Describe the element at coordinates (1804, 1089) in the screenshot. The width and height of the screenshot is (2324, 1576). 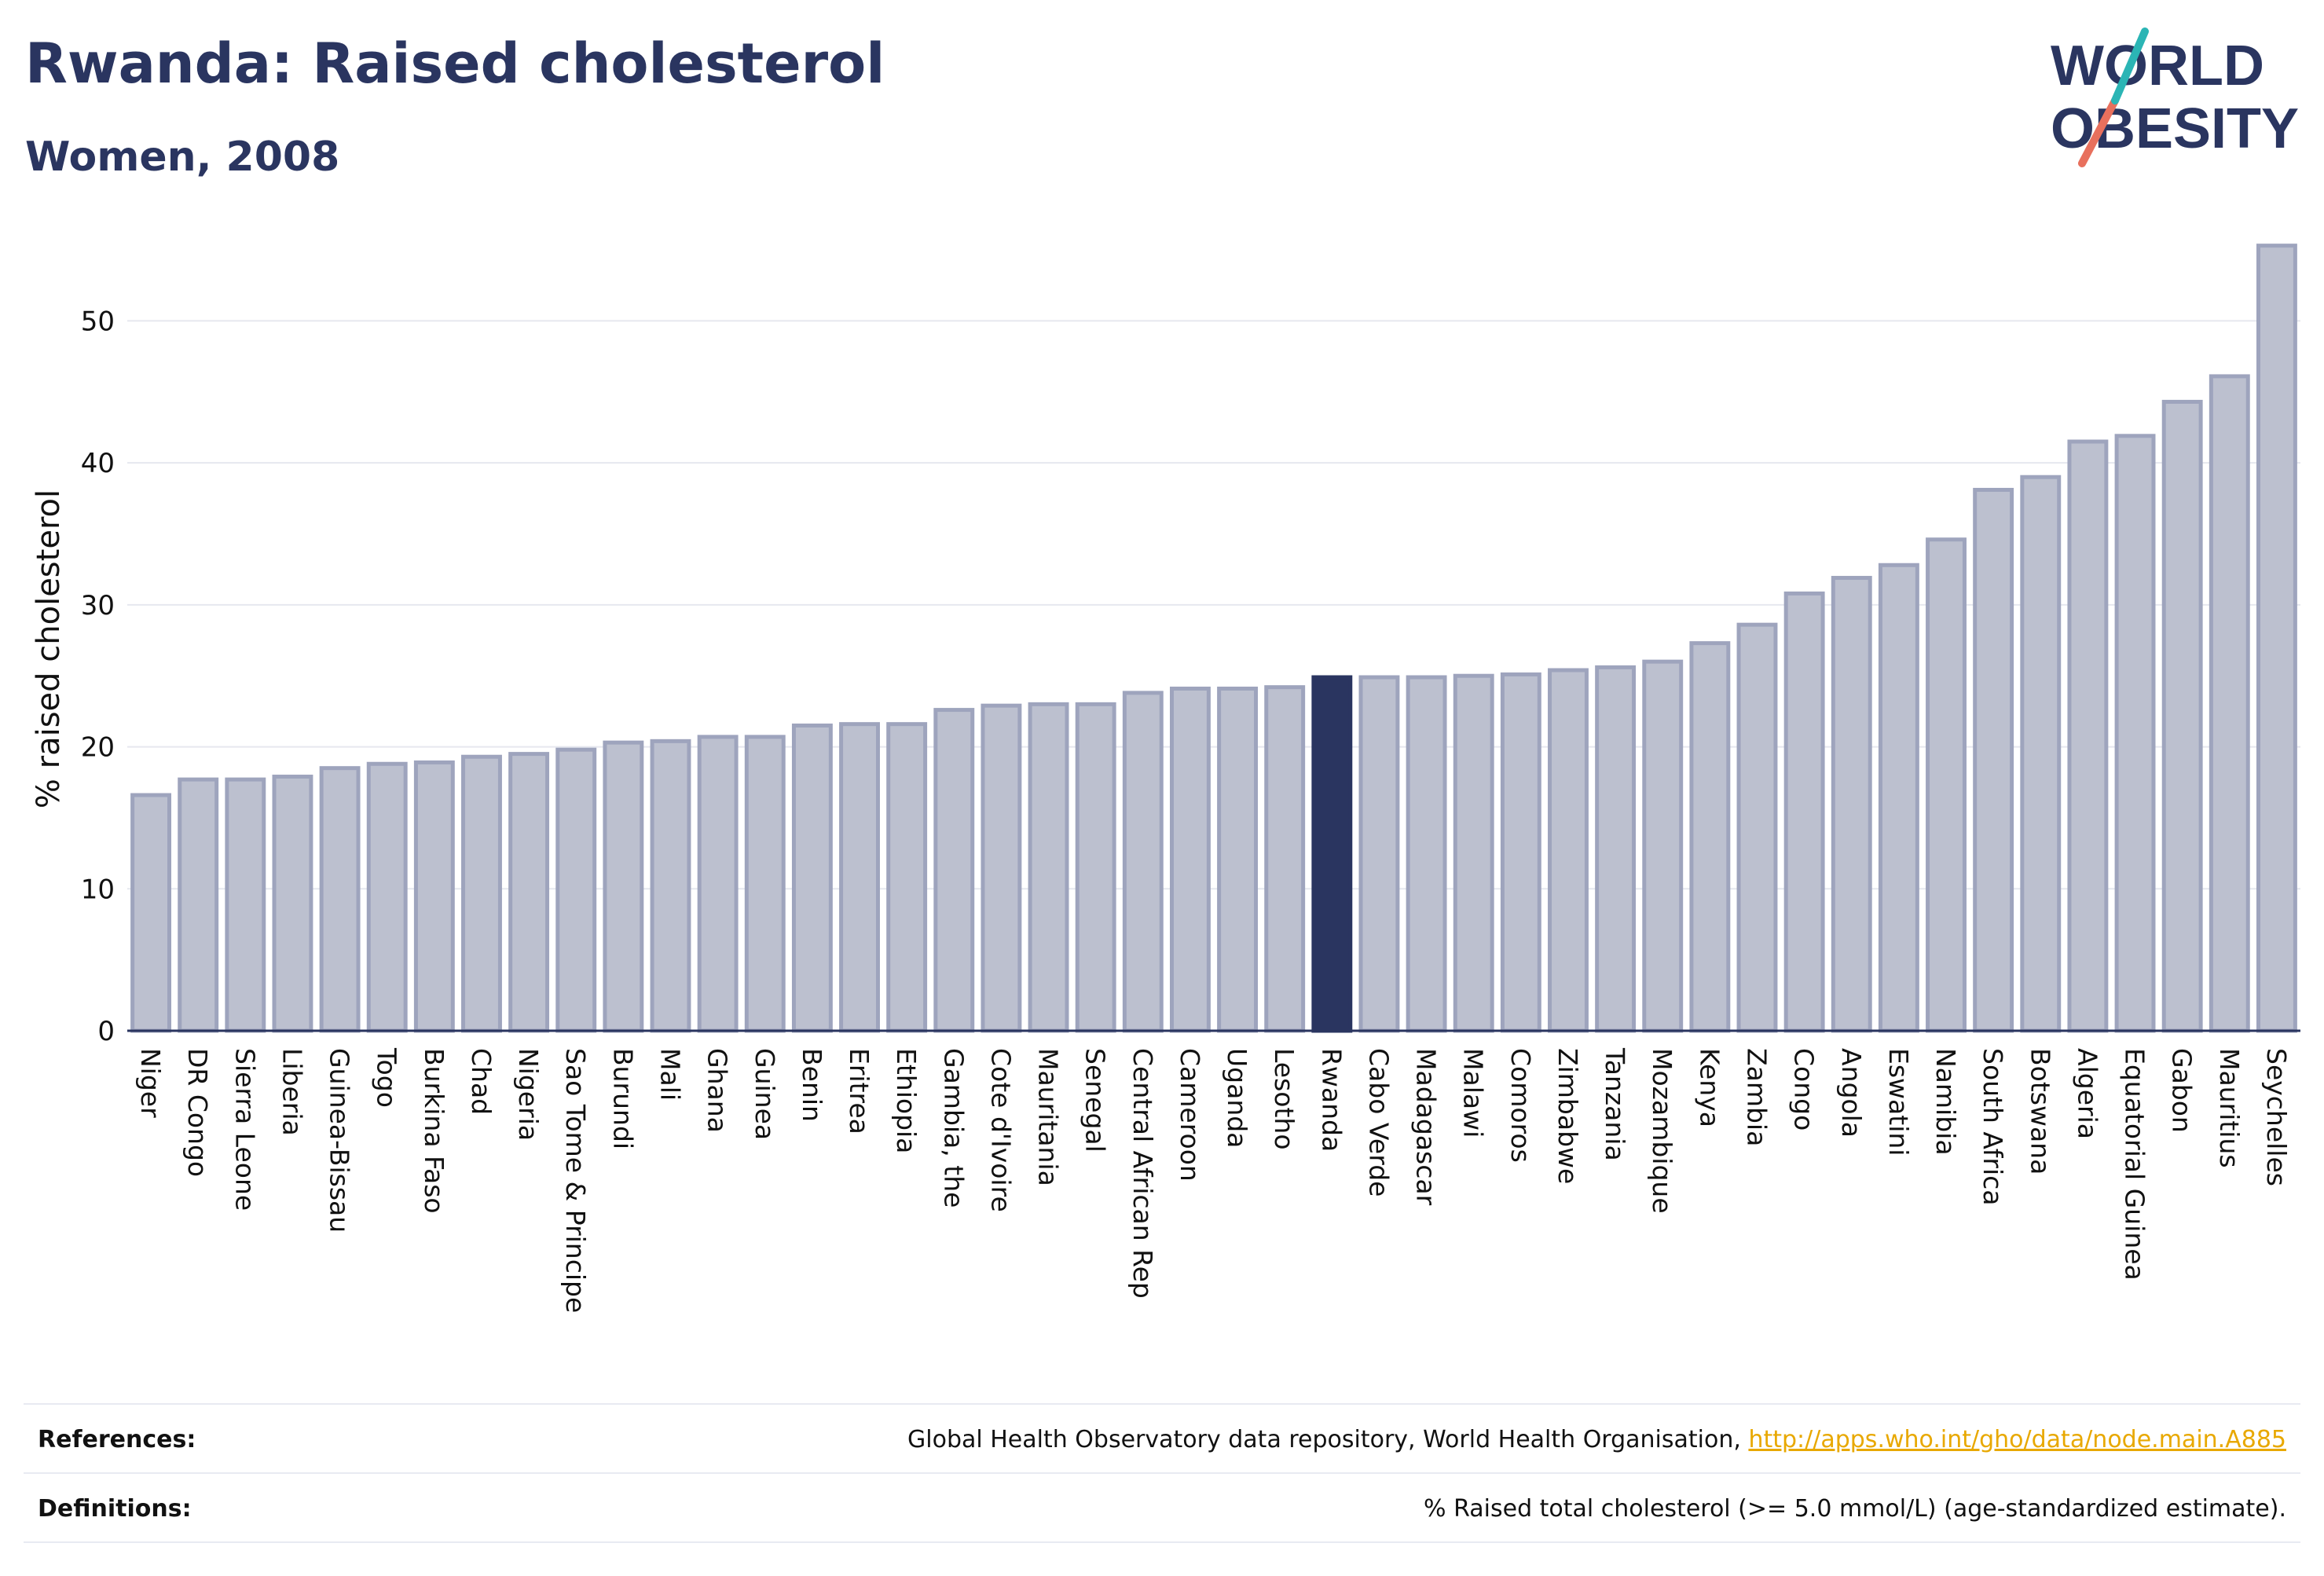
I see `x-tick-label: Congo` at that location.